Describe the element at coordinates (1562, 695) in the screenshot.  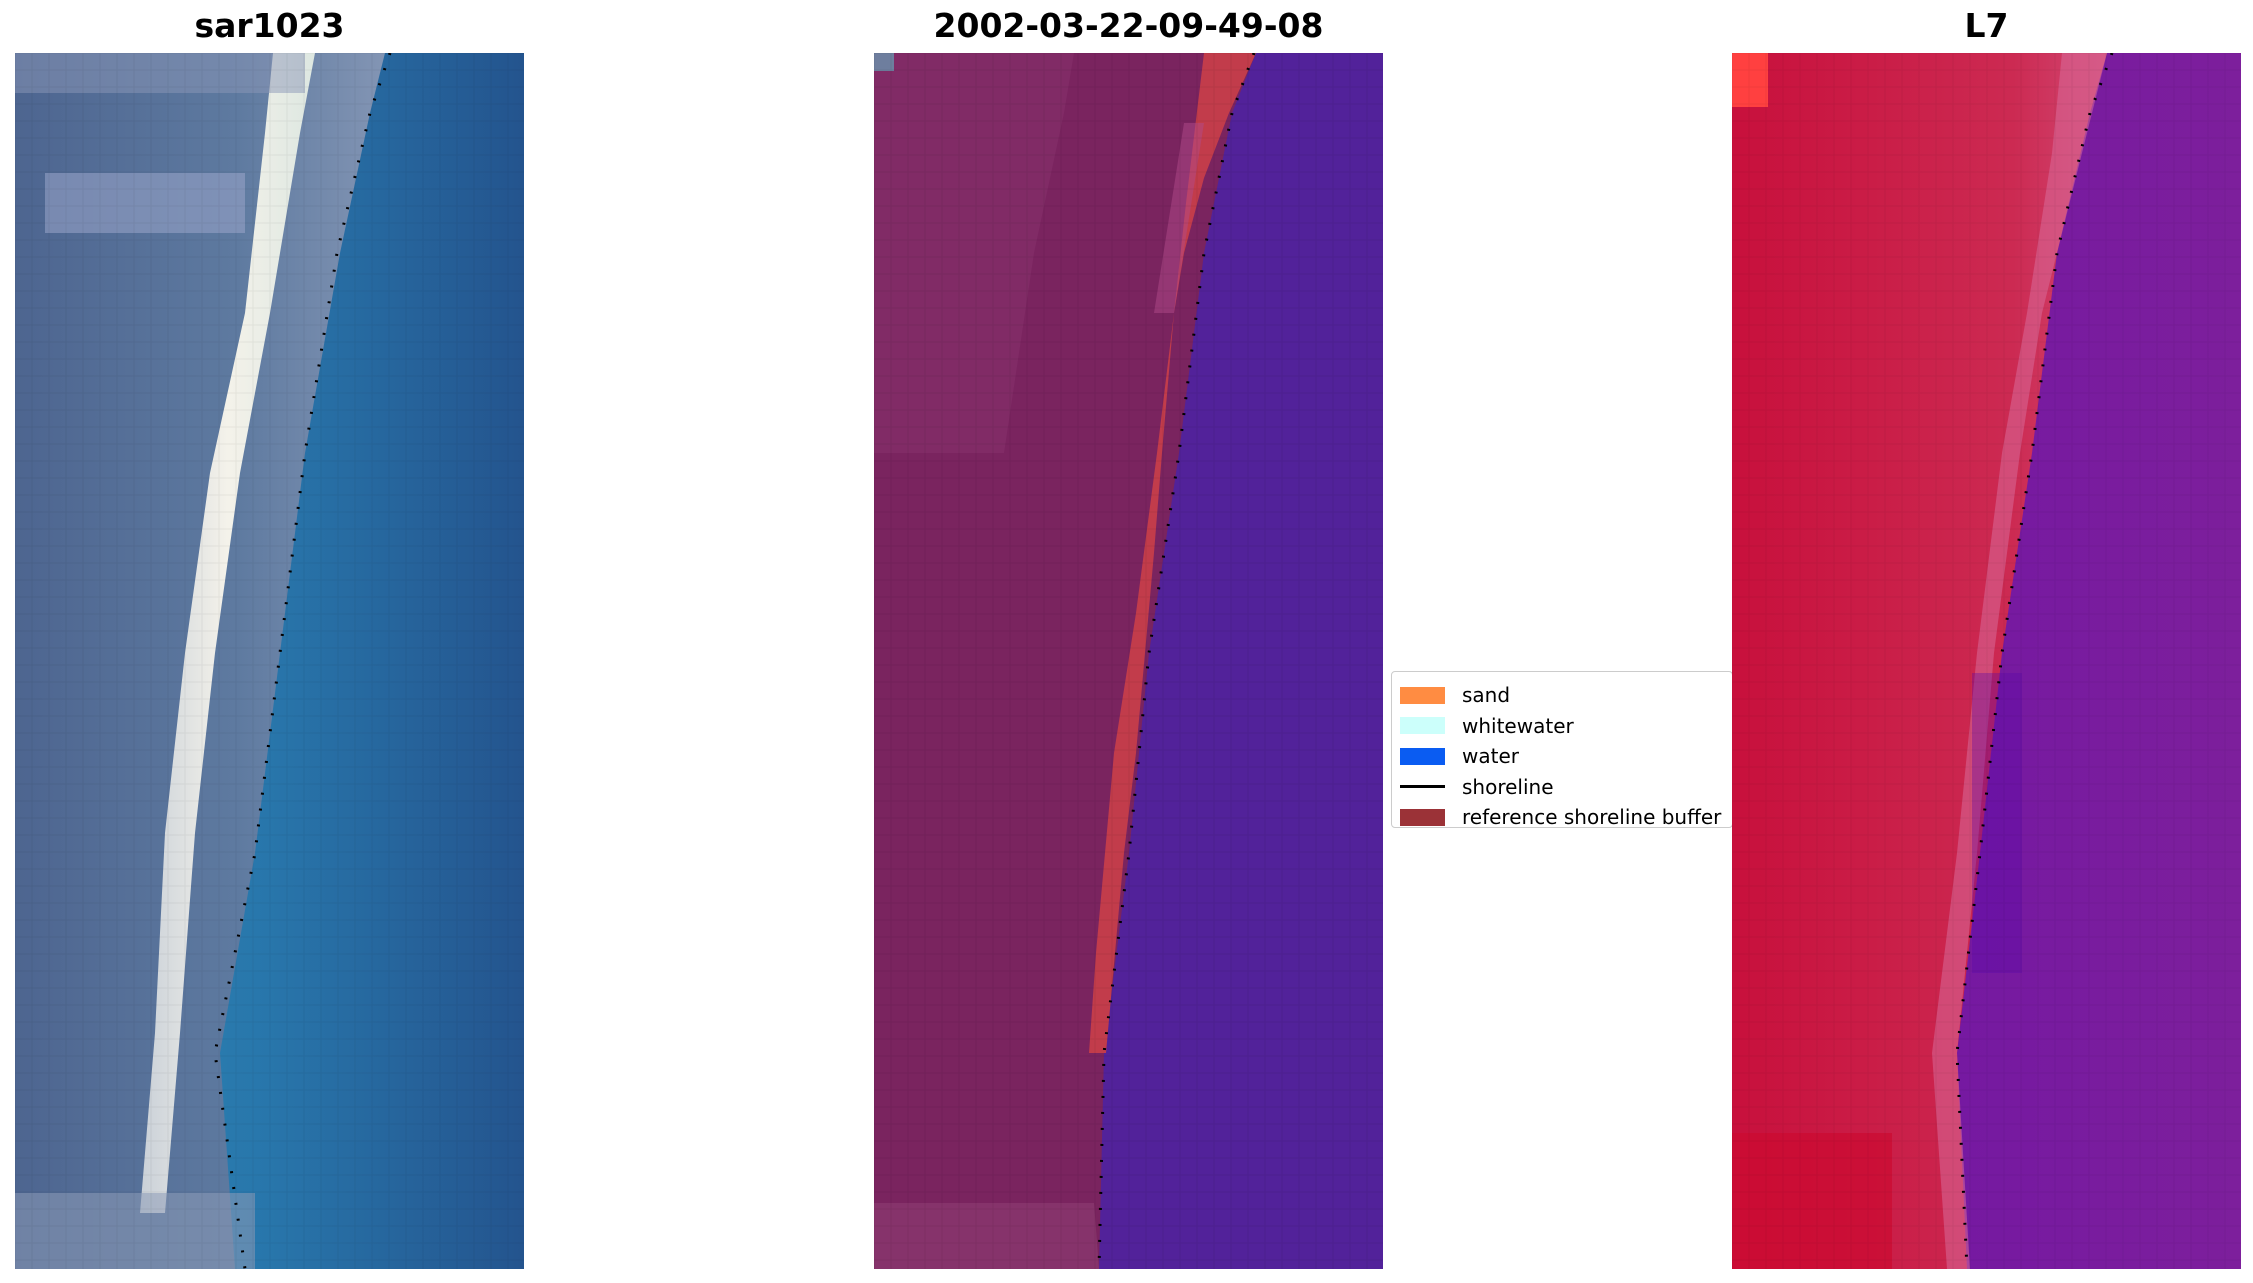
I see `legend-item-sand: sand` at that location.